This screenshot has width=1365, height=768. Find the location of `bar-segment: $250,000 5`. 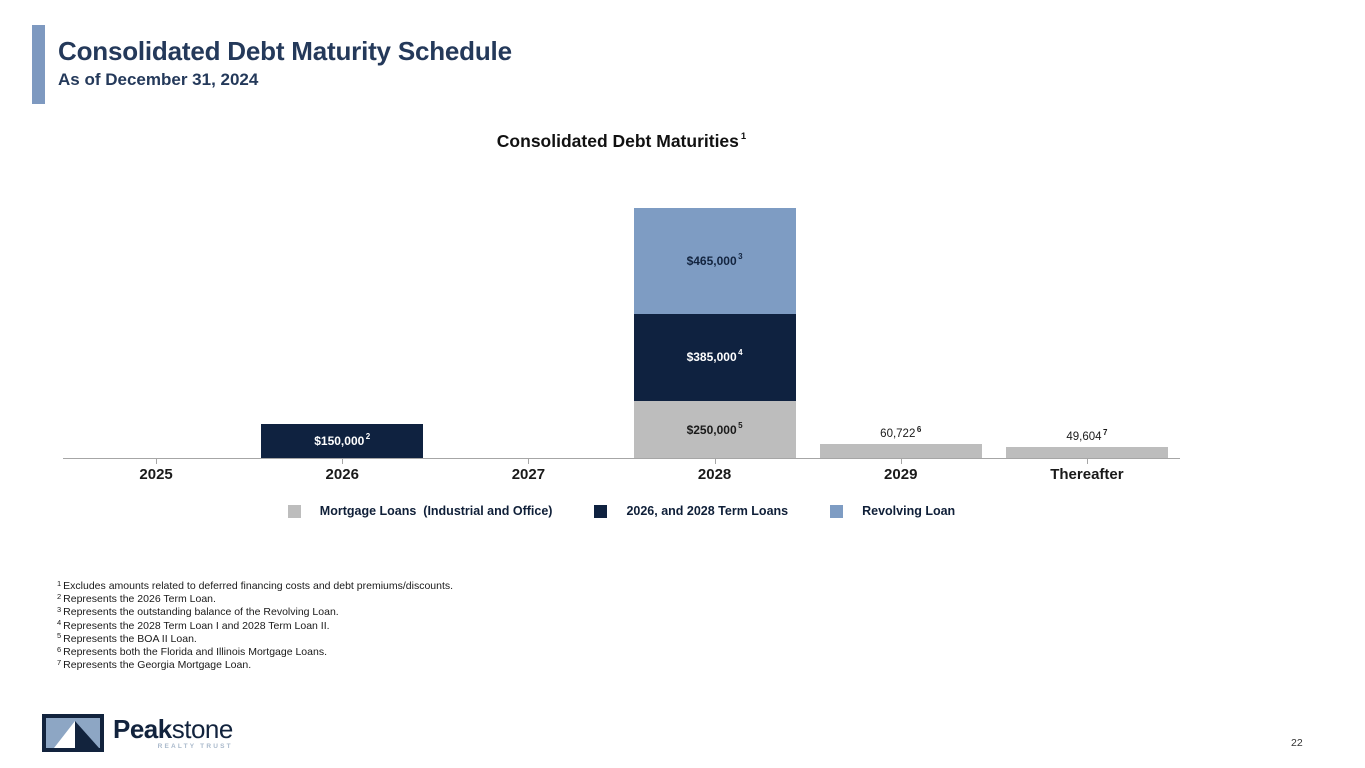

bar-segment: $250,000 5 is located at coordinates (714, 429).